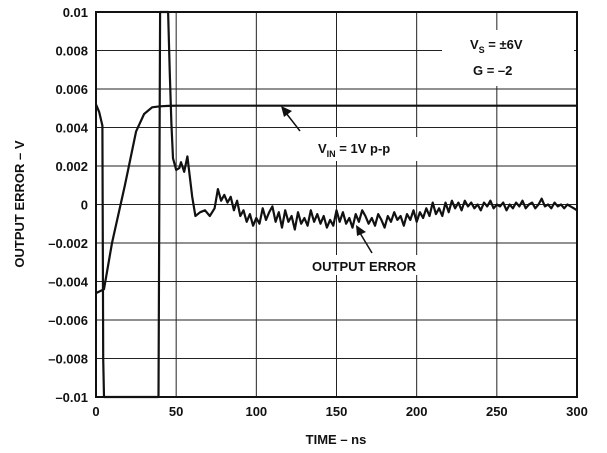 The width and height of the screenshot is (607, 453). I want to click on supply-v: V, so click(474, 44).